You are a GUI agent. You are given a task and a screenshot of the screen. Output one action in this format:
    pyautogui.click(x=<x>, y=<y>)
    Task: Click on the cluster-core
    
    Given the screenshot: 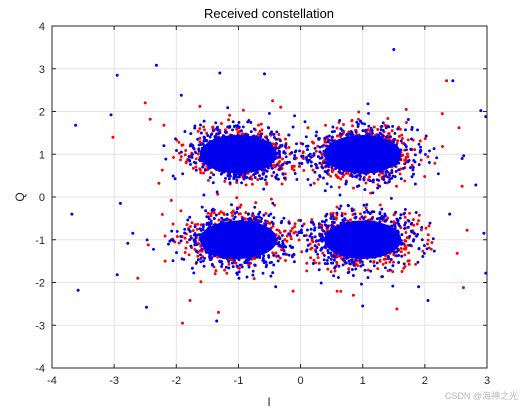 What is the action you would take?
    pyautogui.click(x=363, y=239)
    